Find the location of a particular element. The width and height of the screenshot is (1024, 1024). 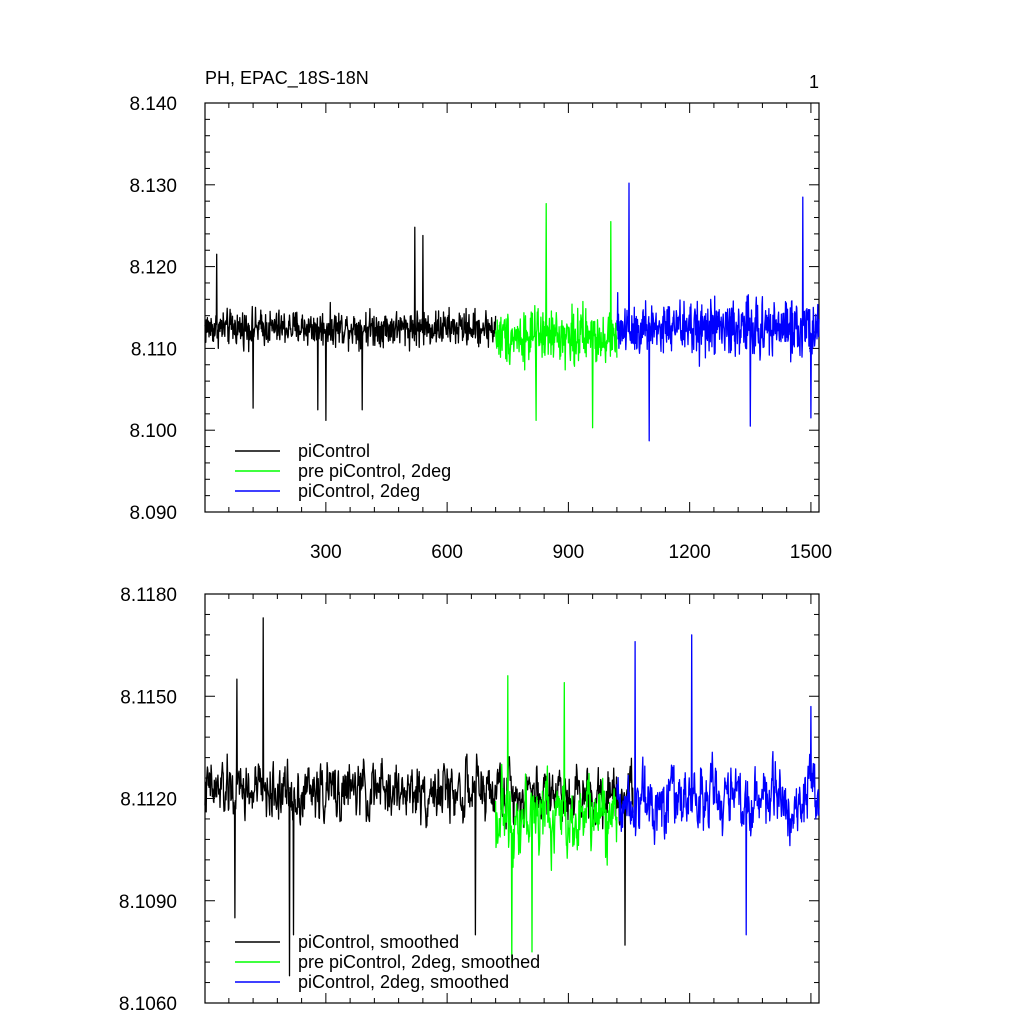

top-xtick-label: 300 is located at coordinates (326, 552).